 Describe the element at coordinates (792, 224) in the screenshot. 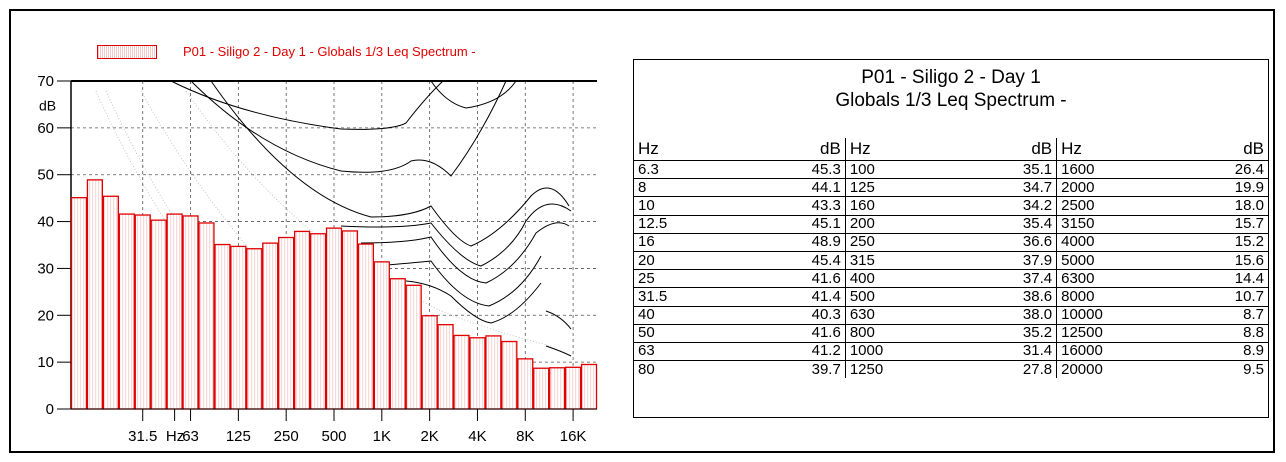

I see `level-cell: 45.1` at that location.